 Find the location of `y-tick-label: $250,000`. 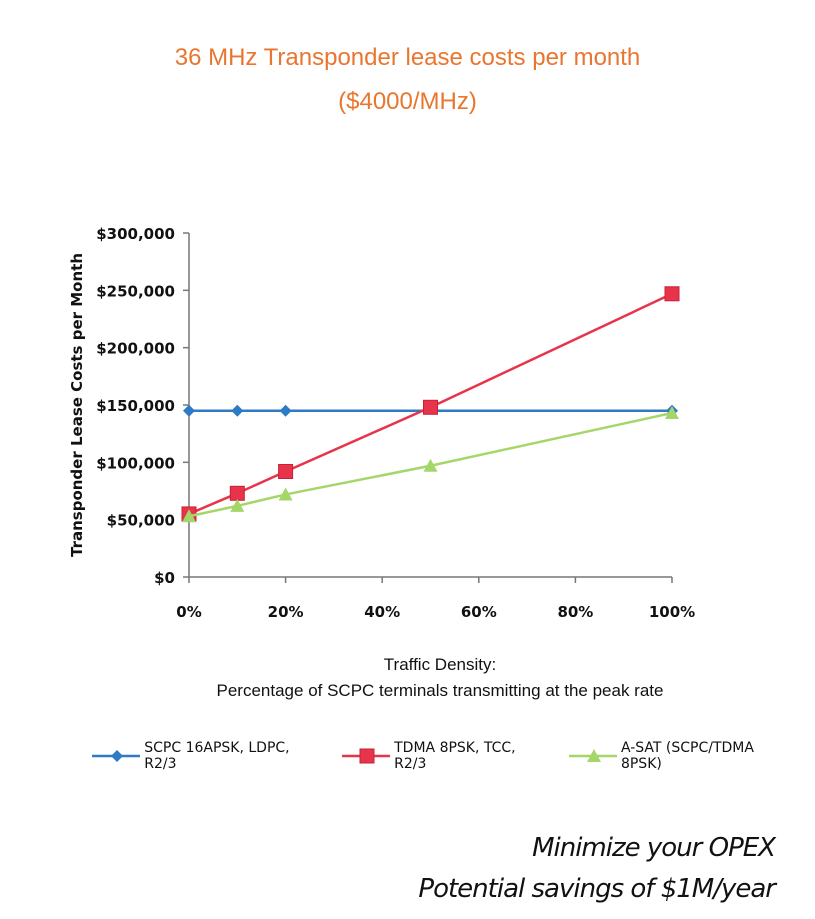

y-tick-label: $250,000 is located at coordinates (135, 291).